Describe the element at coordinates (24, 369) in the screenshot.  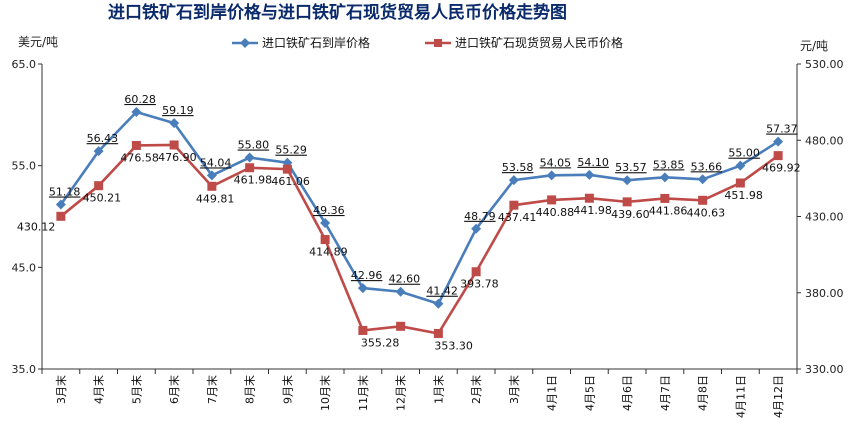
I see `left-tick-label: 35.0` at that location.